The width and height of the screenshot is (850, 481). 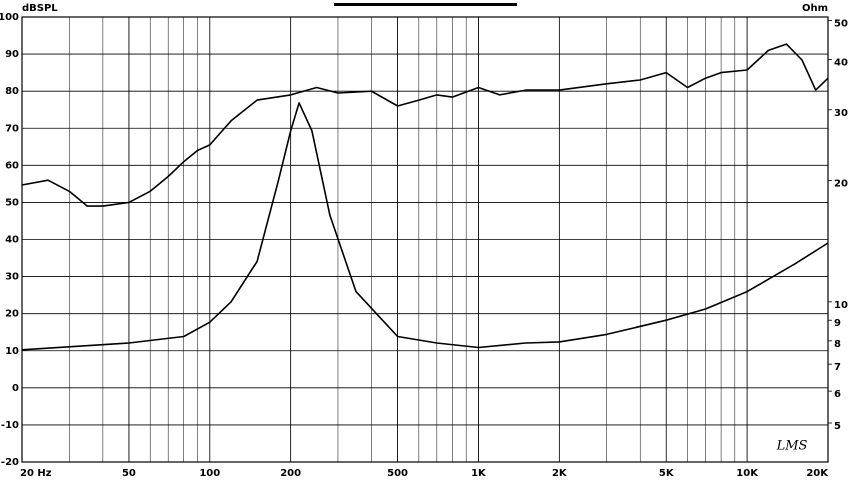 I want to click on y2-tick-label: 5, so click(x=837, y=426).